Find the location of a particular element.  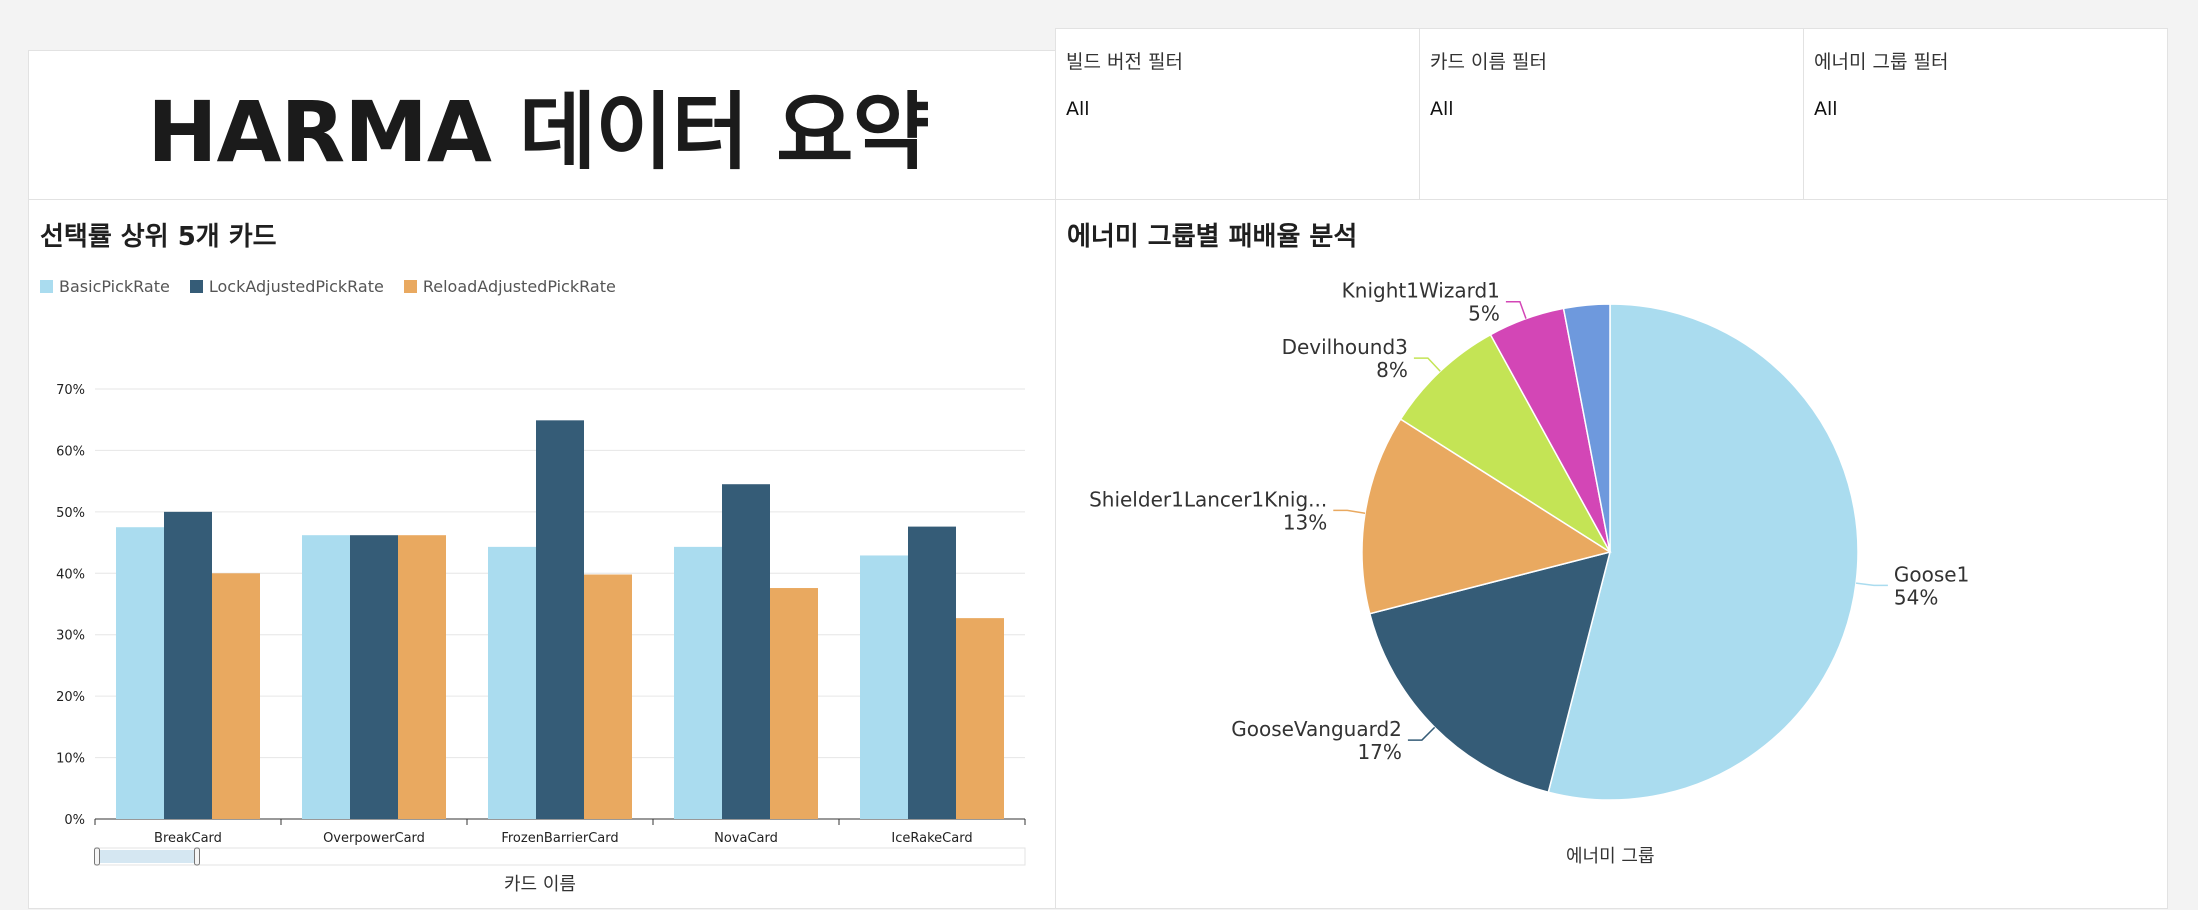

scroll-thumb is located at coordinates (147, 856).